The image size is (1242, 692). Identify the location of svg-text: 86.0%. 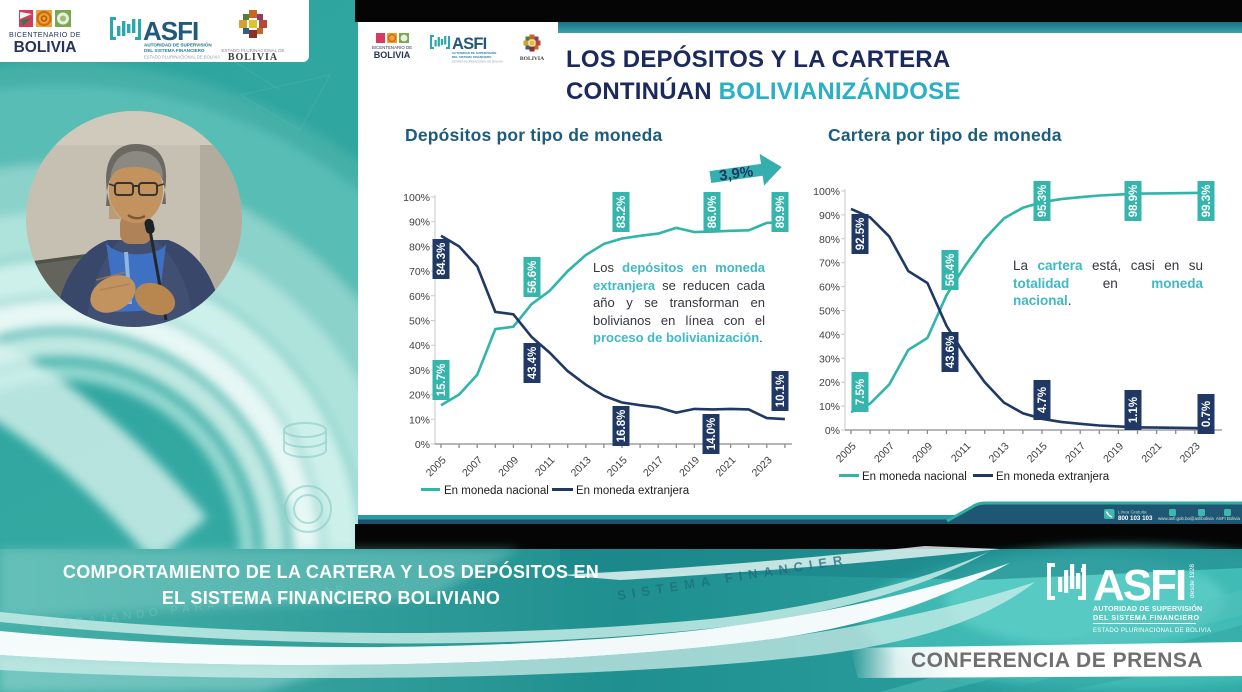
(713, 212).